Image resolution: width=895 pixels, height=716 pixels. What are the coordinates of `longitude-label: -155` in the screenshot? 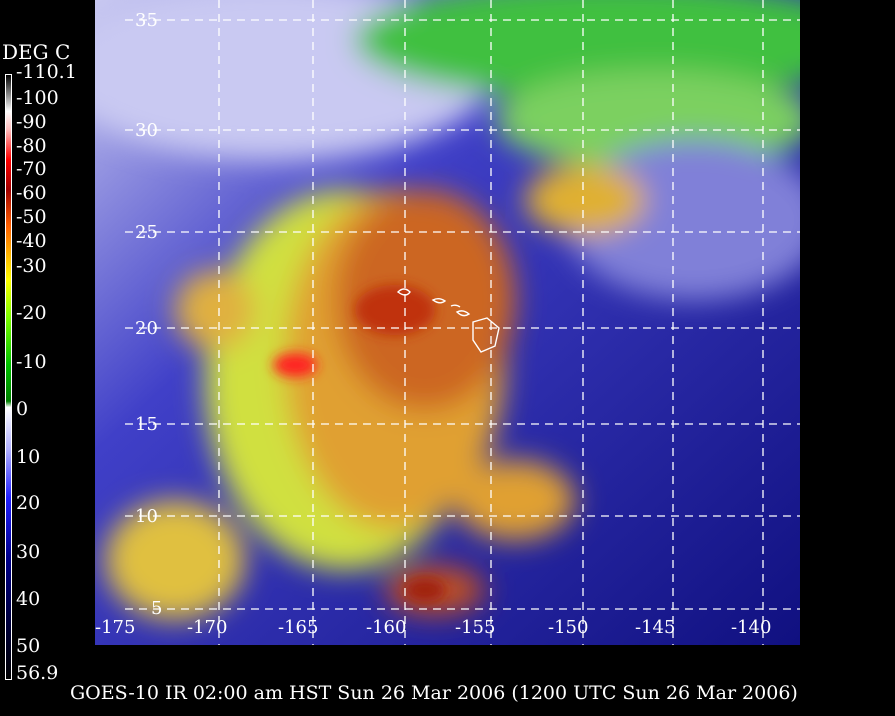 It's located at (475, 627).